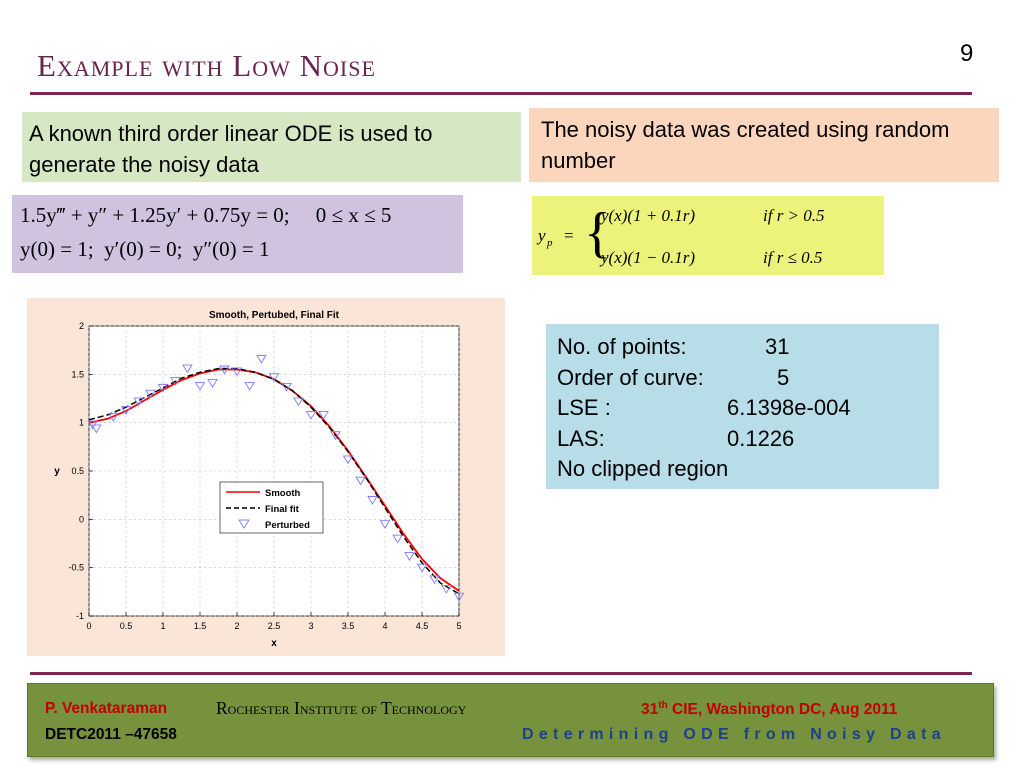  Describe the element at coordinates (274, 643) in the screenshot. I see `x-axis-label: x` at that location.